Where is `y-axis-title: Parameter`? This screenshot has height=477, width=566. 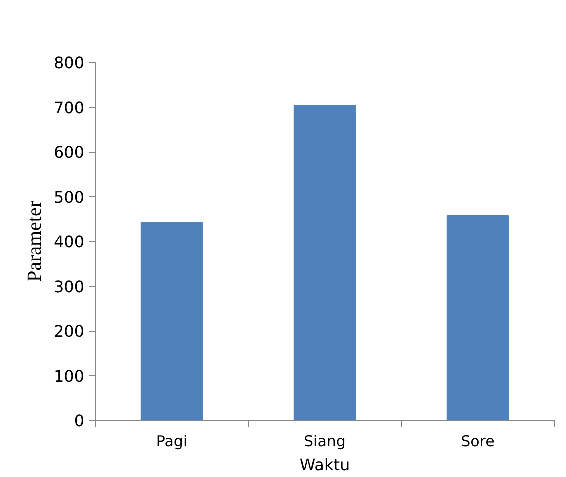
y-axis-title: Parameter is located at coordinates (35, 241).